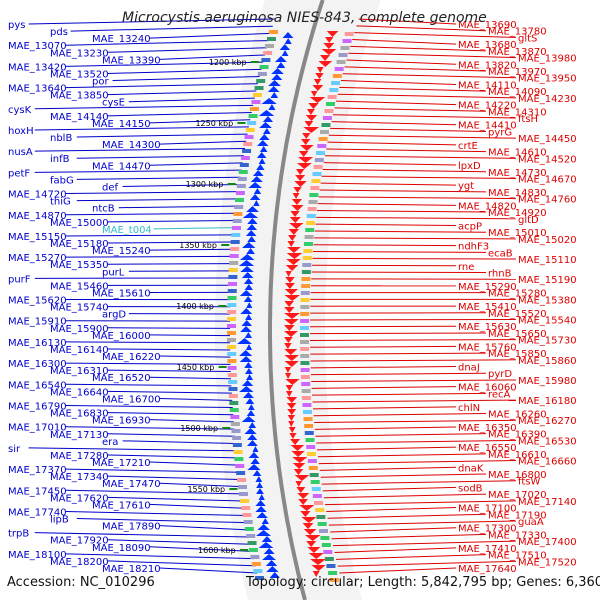 Image resolution: width=600 pixels, height=600 pixels. Describe the element at coordinates (517, 314) in the screenshot. I see `gene-label: MAE_15520` at that location.